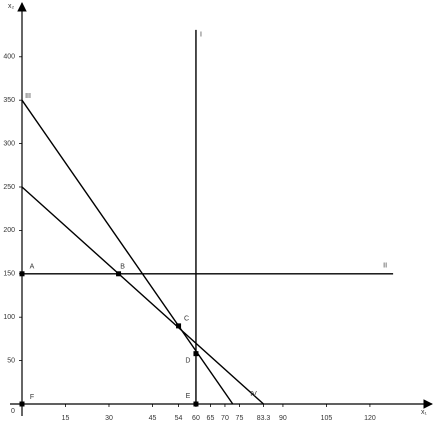 This screenshot has height=428, width=435. What do you see at coordinates (424, 412) in the screenshot?
I see `x-axis-label: x₁` at bounding box center [424, 412].